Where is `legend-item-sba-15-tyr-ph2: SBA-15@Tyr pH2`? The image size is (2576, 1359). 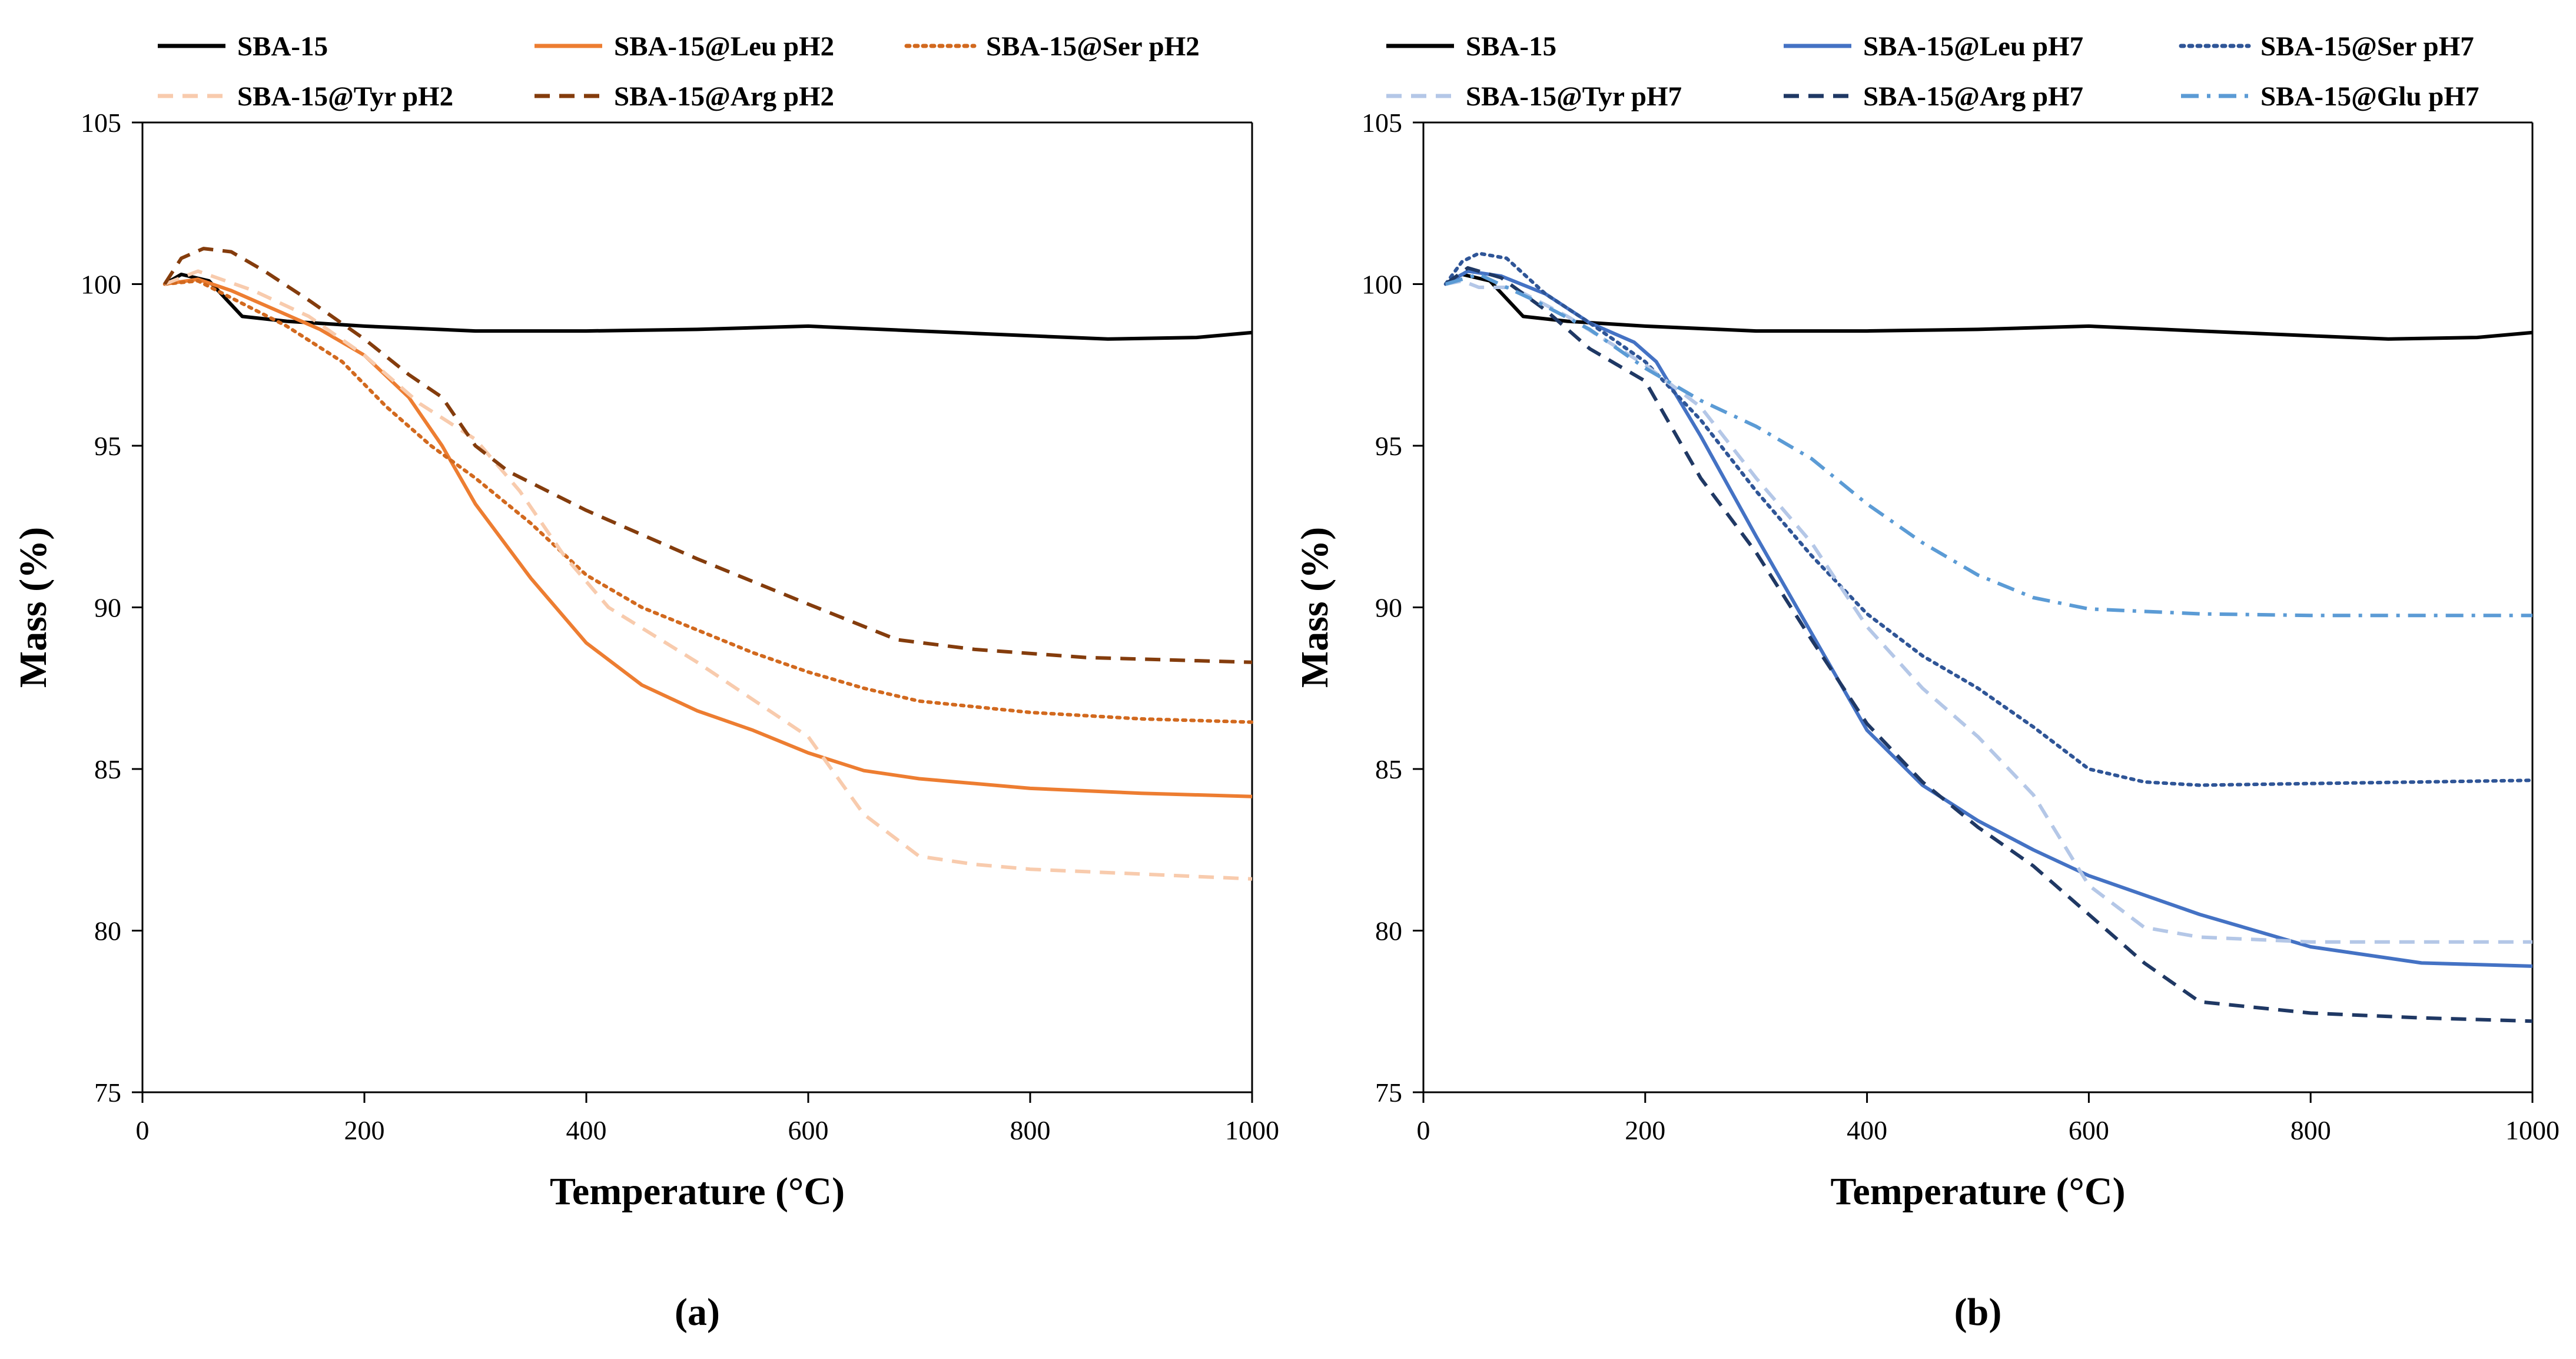
legend-item-sba-15-tyr-ph2: SBA-15@Tyr pH2 is located at coordinates (306, 97).